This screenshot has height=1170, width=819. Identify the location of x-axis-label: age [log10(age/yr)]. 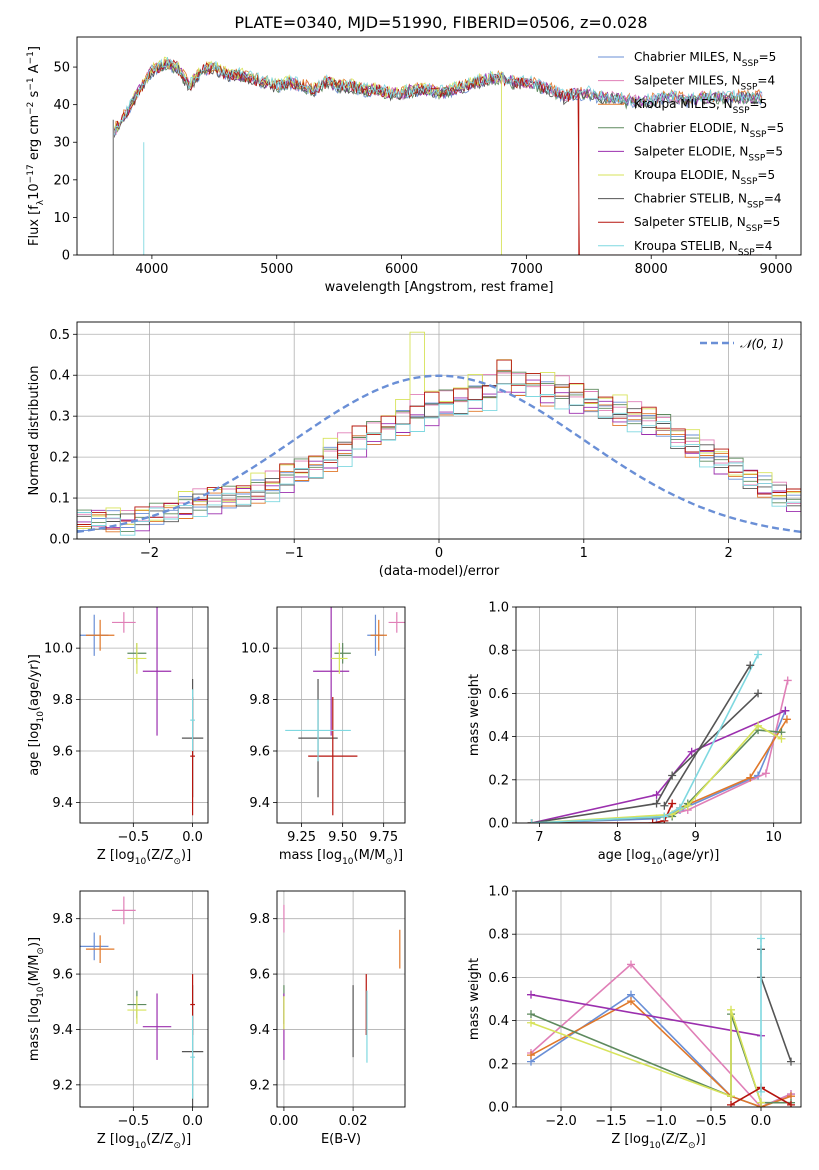
(659, 857).